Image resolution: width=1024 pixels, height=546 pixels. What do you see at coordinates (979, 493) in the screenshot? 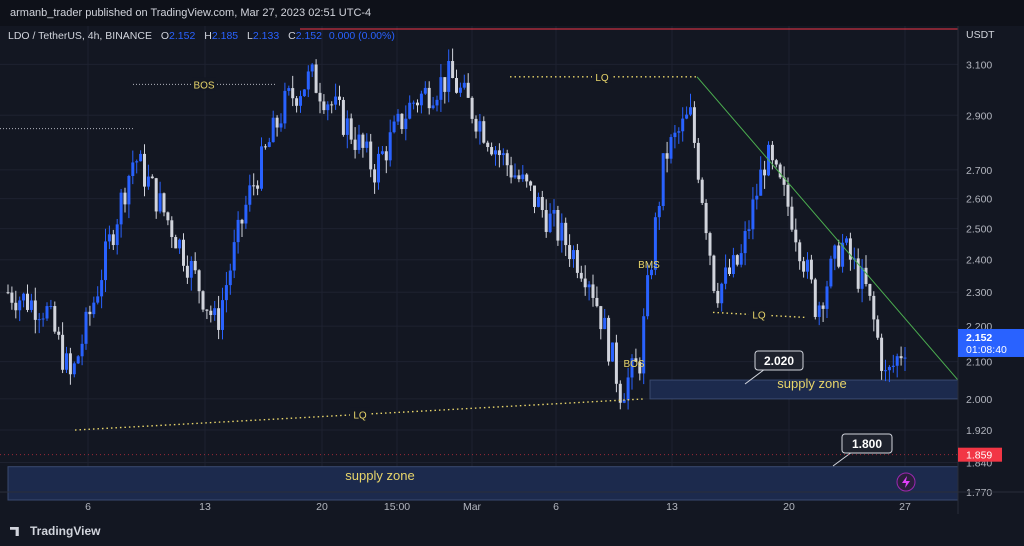
I see `price-tick-label: 1.770` at bounding box center [979, 493].